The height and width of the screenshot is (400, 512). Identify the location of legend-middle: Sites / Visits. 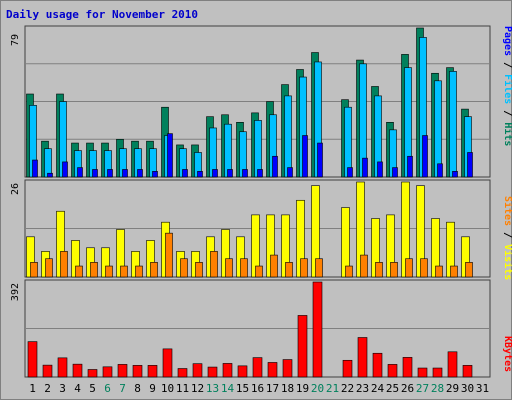
(507, 238).